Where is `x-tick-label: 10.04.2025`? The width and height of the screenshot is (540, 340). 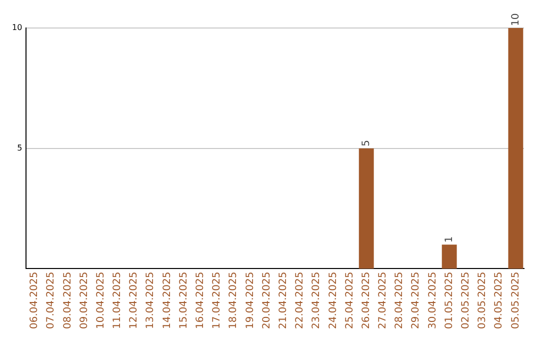
x-tick-label: 10.04.2025 is located at coordinates (100, 301).